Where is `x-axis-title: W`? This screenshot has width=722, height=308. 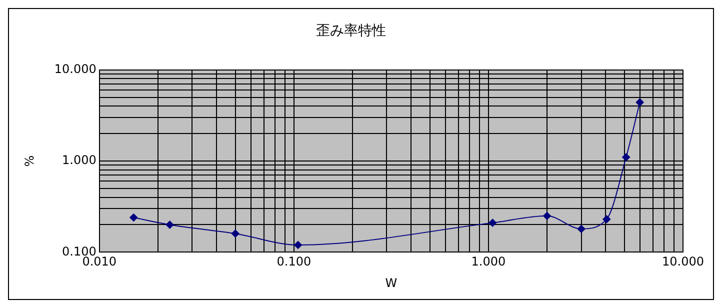
x-axis-title: W is located at coordinates (391, 283).